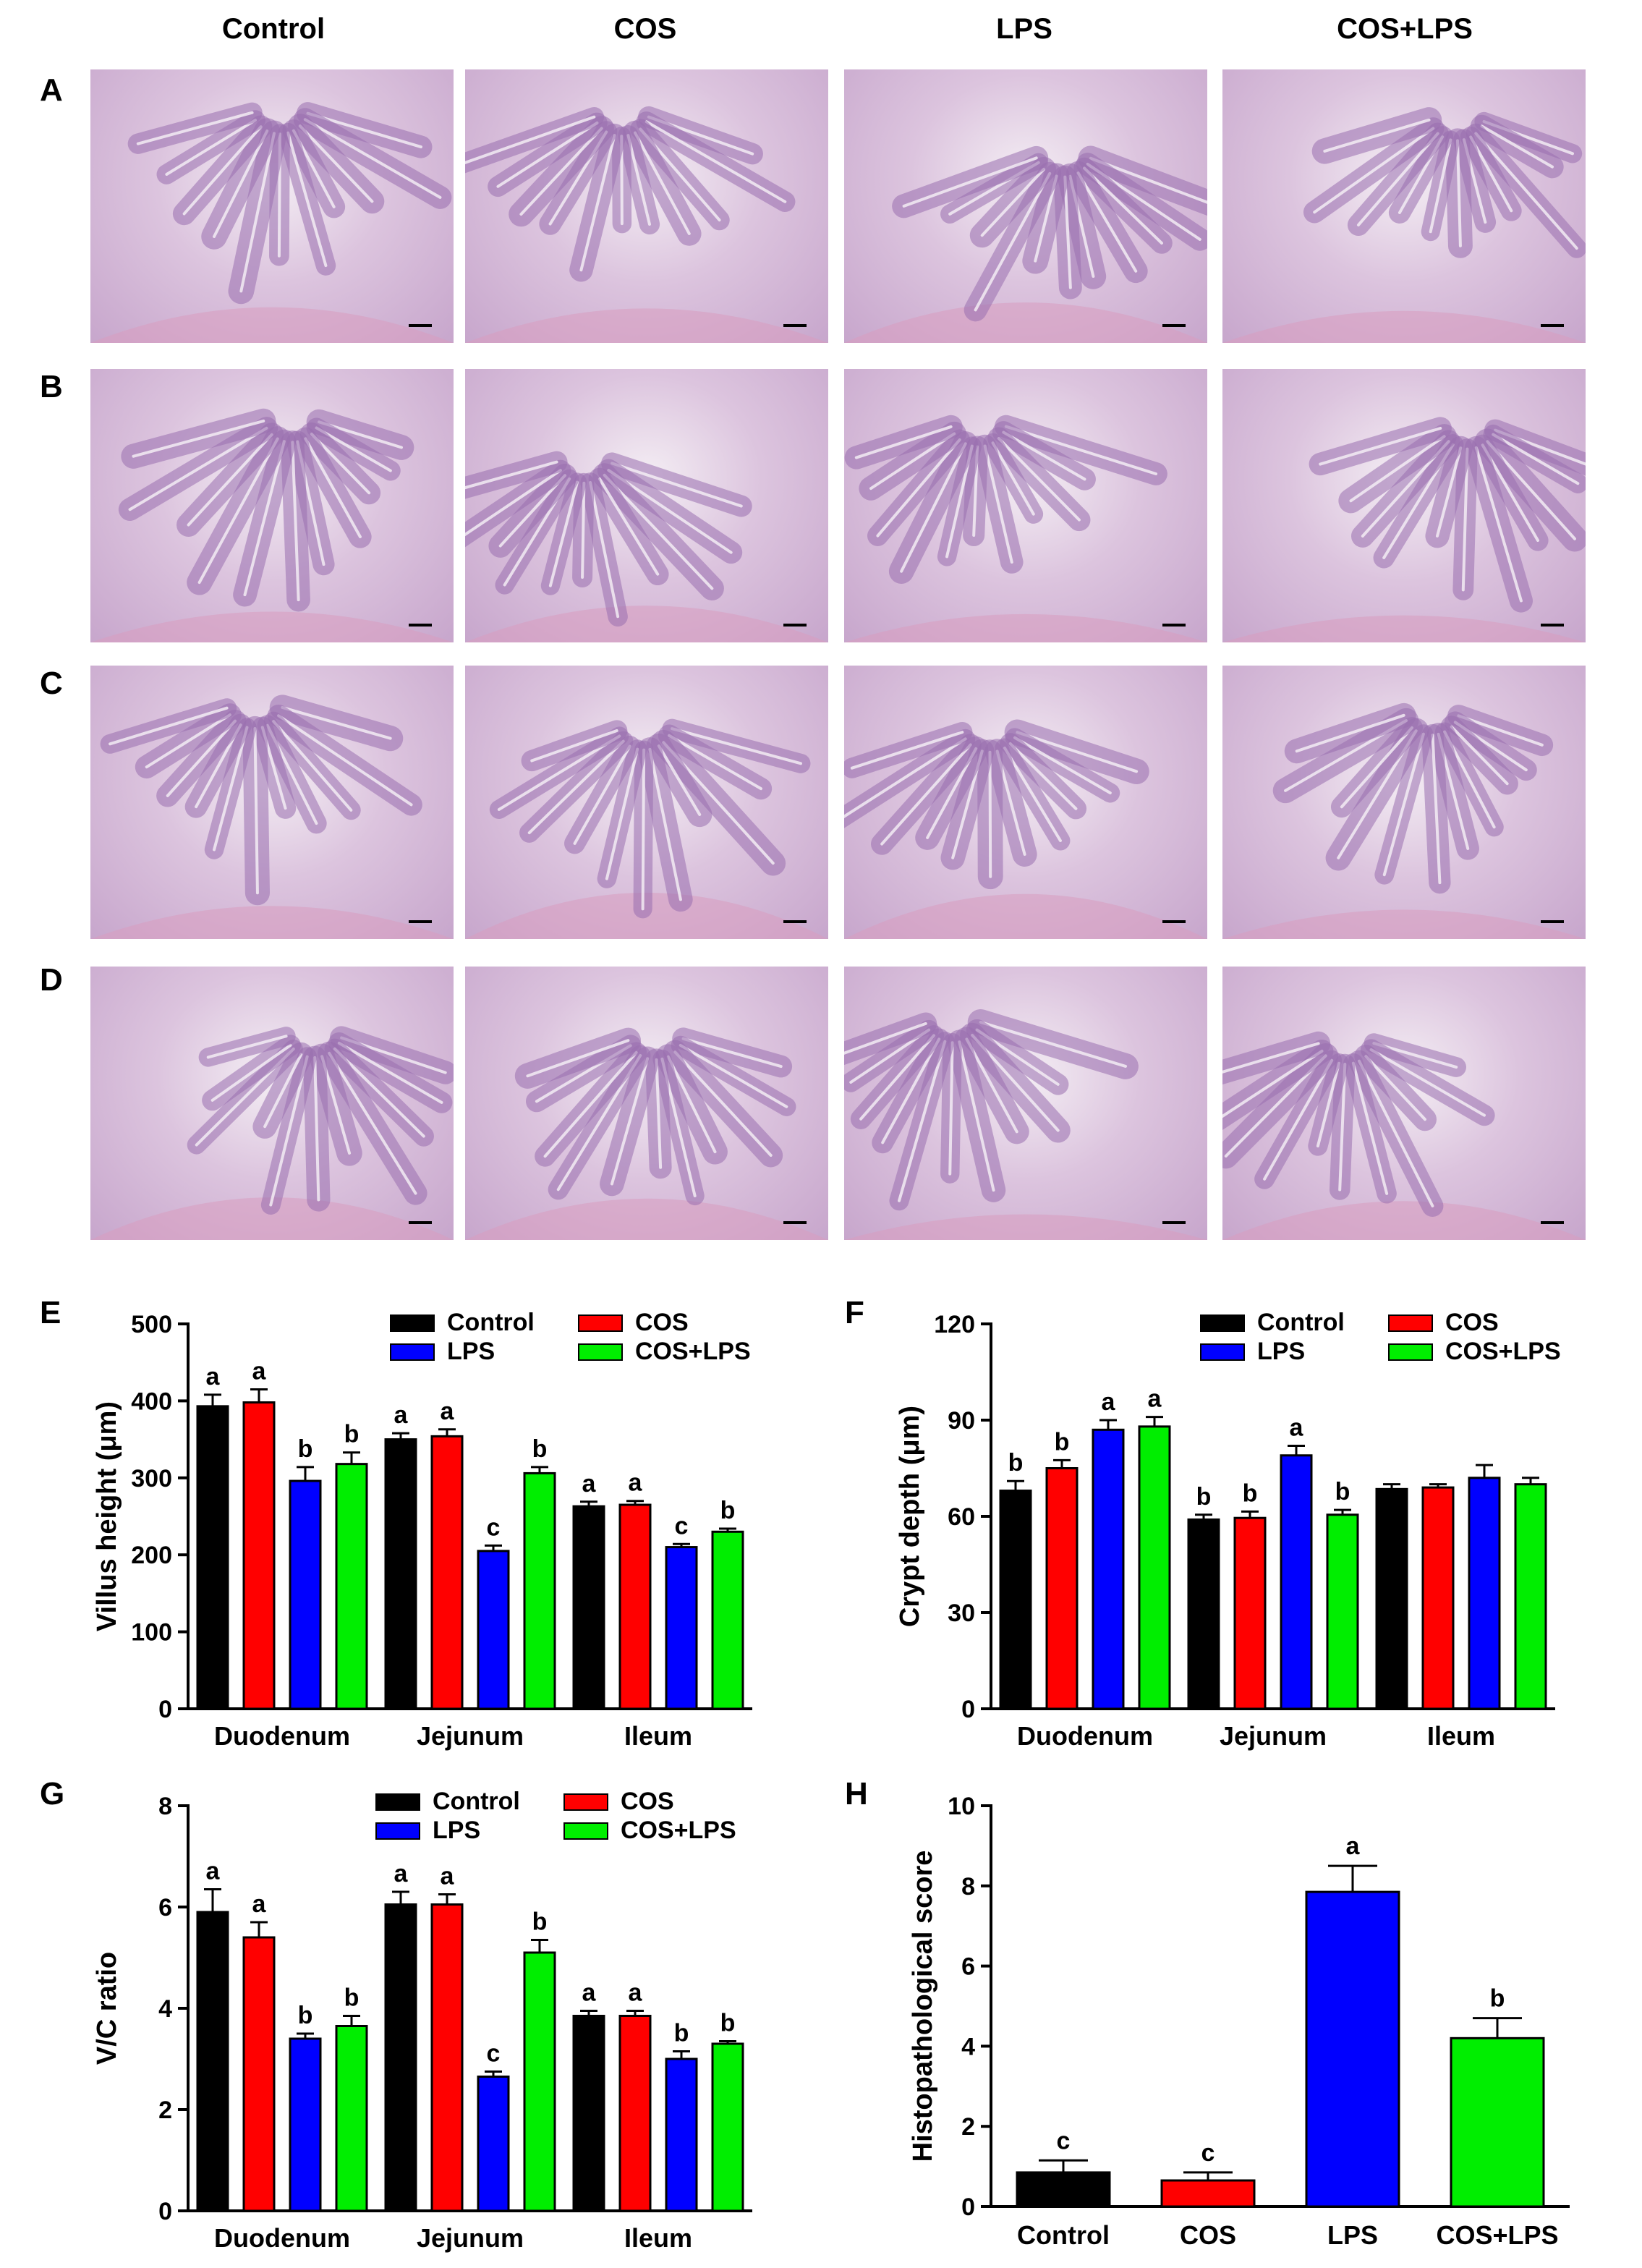  I want to click on row-label-a: A, so click(52, 90).